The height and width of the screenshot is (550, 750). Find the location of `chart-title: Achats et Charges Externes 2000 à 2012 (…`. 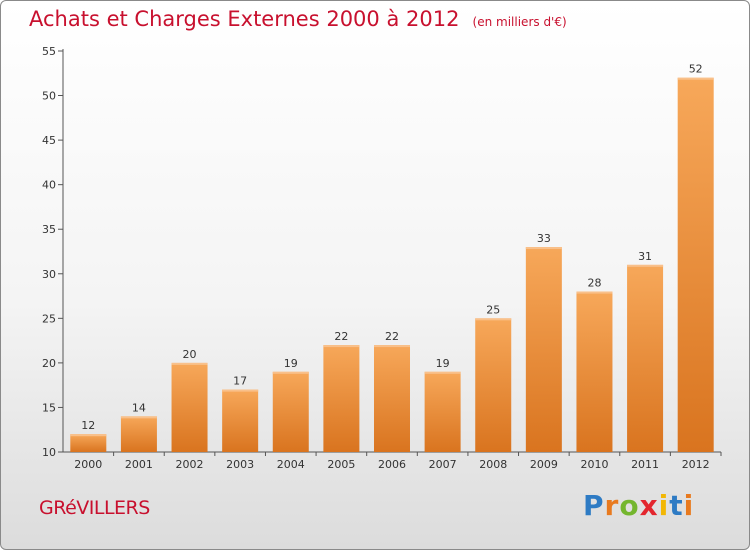

chart-title: Achats et Charges Externes 2000 à 2012 (… is located at coordinates (298, 19).